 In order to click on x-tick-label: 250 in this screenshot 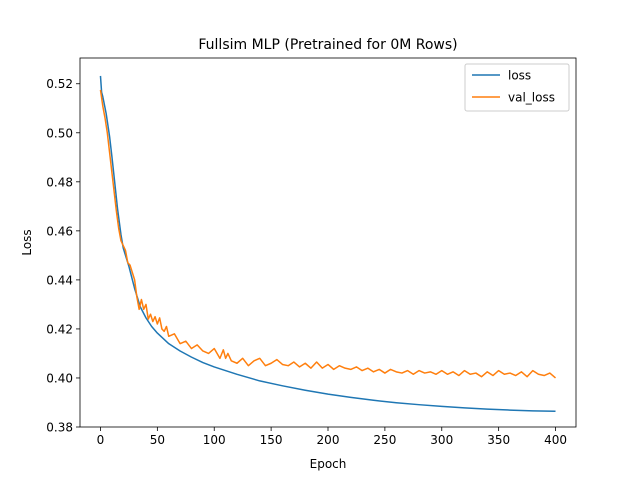, I will do `click(384, 440)`.